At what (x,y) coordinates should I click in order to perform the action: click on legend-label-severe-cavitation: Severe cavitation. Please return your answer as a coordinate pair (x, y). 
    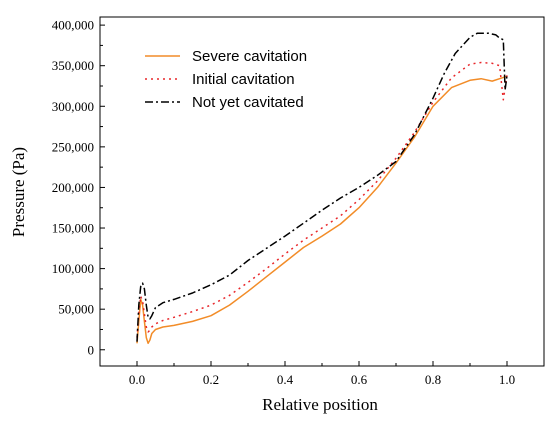
    Looking at the image, I should click on (249, 56).